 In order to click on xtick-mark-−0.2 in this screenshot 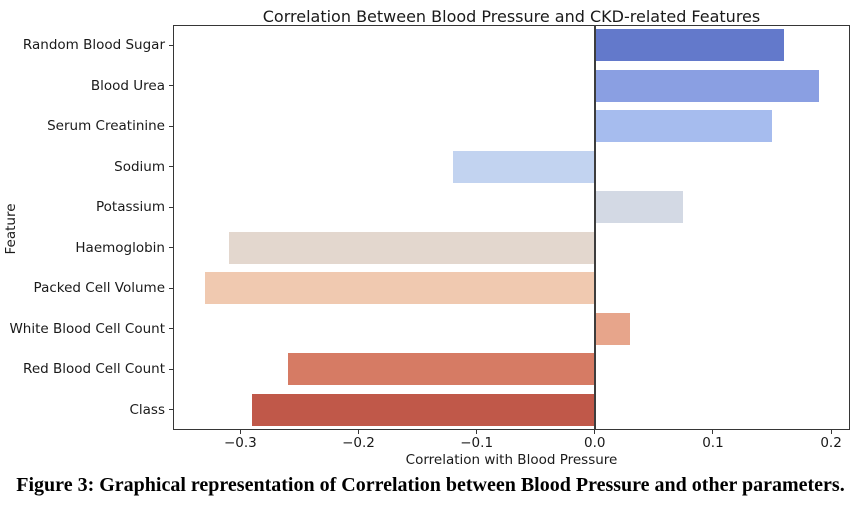, I will do `click(358, 432)`.